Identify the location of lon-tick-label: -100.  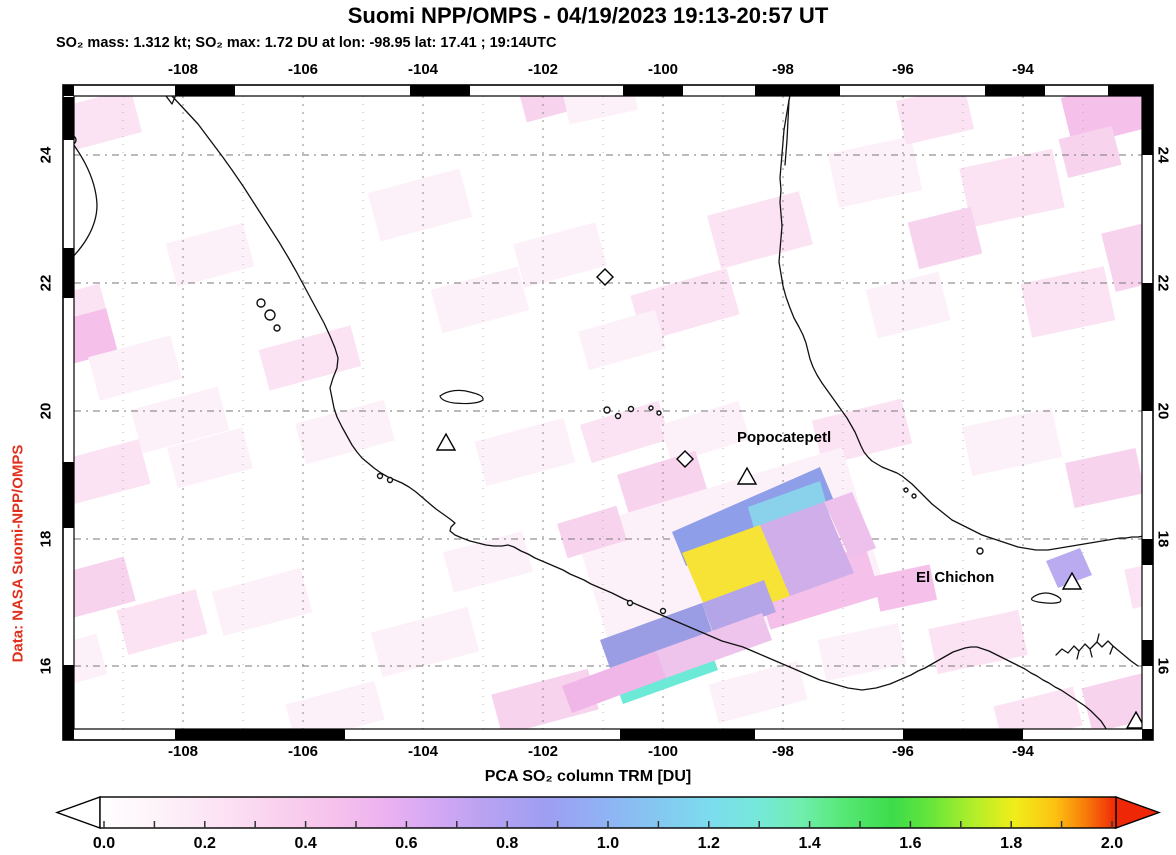
(663, 69).